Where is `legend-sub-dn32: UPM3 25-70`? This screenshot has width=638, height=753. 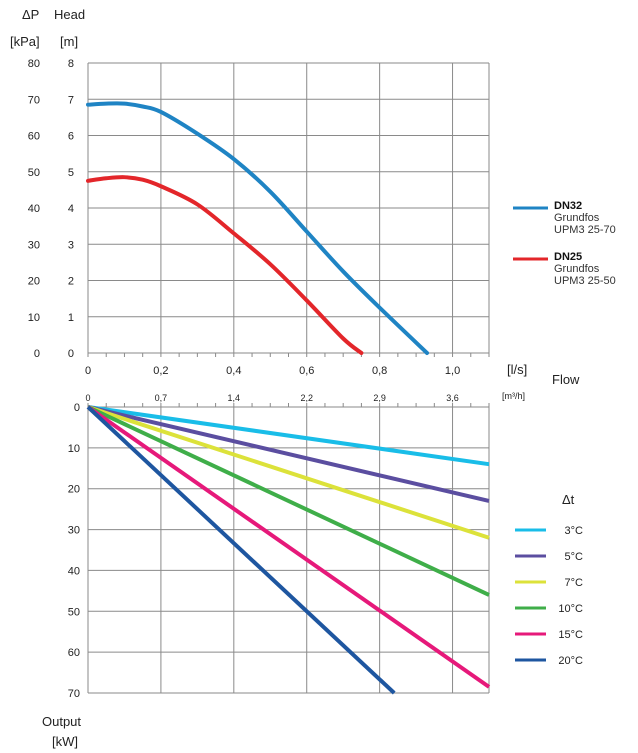
legend-sub-dn32: UPM3 25-70 is located at coordinates (585, 230).